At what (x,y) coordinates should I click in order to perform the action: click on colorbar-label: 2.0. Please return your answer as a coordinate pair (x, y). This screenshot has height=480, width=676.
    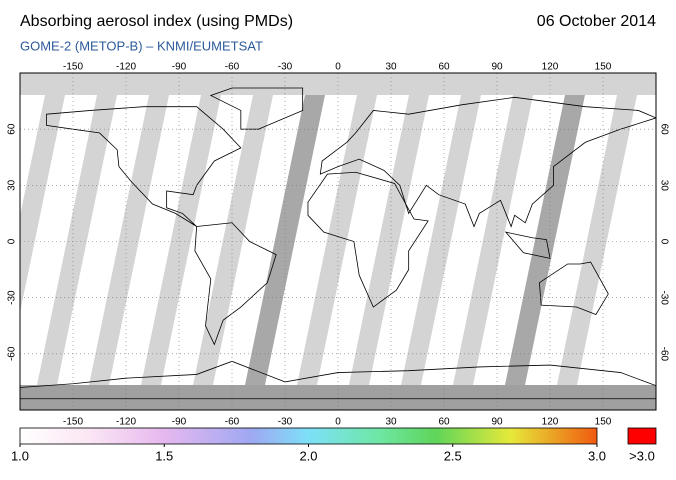
    Looking at the image, I should click on (308, 455).